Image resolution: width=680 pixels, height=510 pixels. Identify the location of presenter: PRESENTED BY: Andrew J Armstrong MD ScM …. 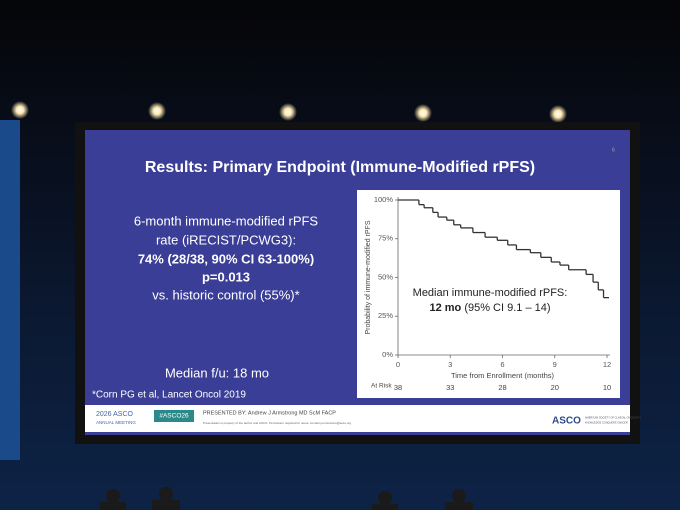
(269, 413).